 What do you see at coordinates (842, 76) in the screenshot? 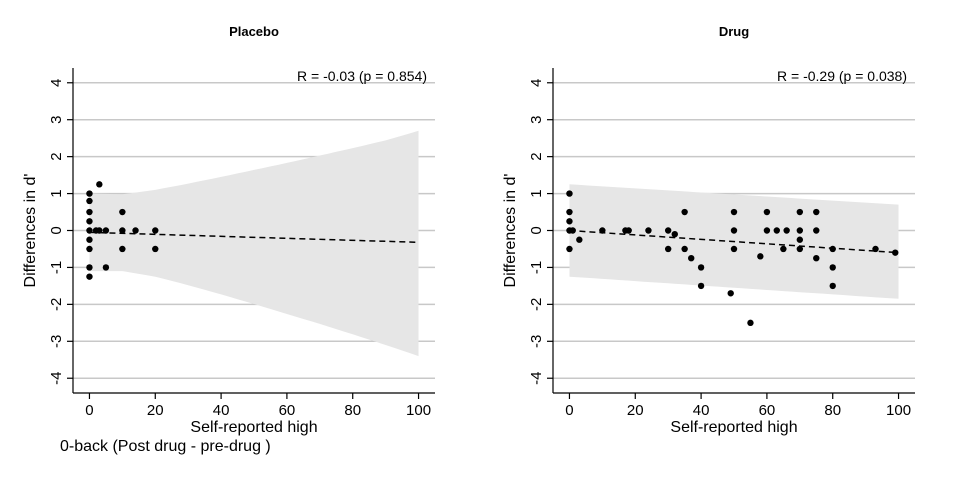
I see `correlation-annotation: R = -0.29 (p = 0.038)` at bounding box center [842, 76].